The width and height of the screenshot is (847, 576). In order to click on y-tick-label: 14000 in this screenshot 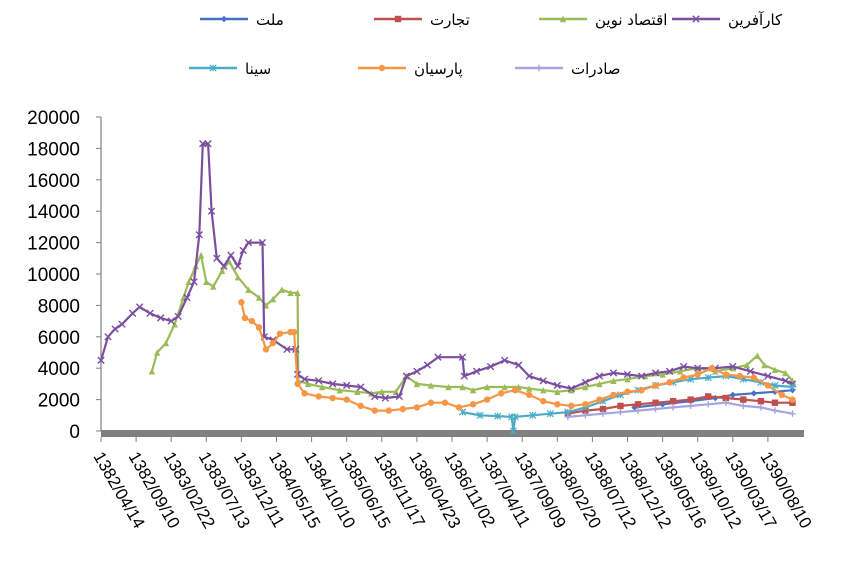, I will do `click(53, 212)`.